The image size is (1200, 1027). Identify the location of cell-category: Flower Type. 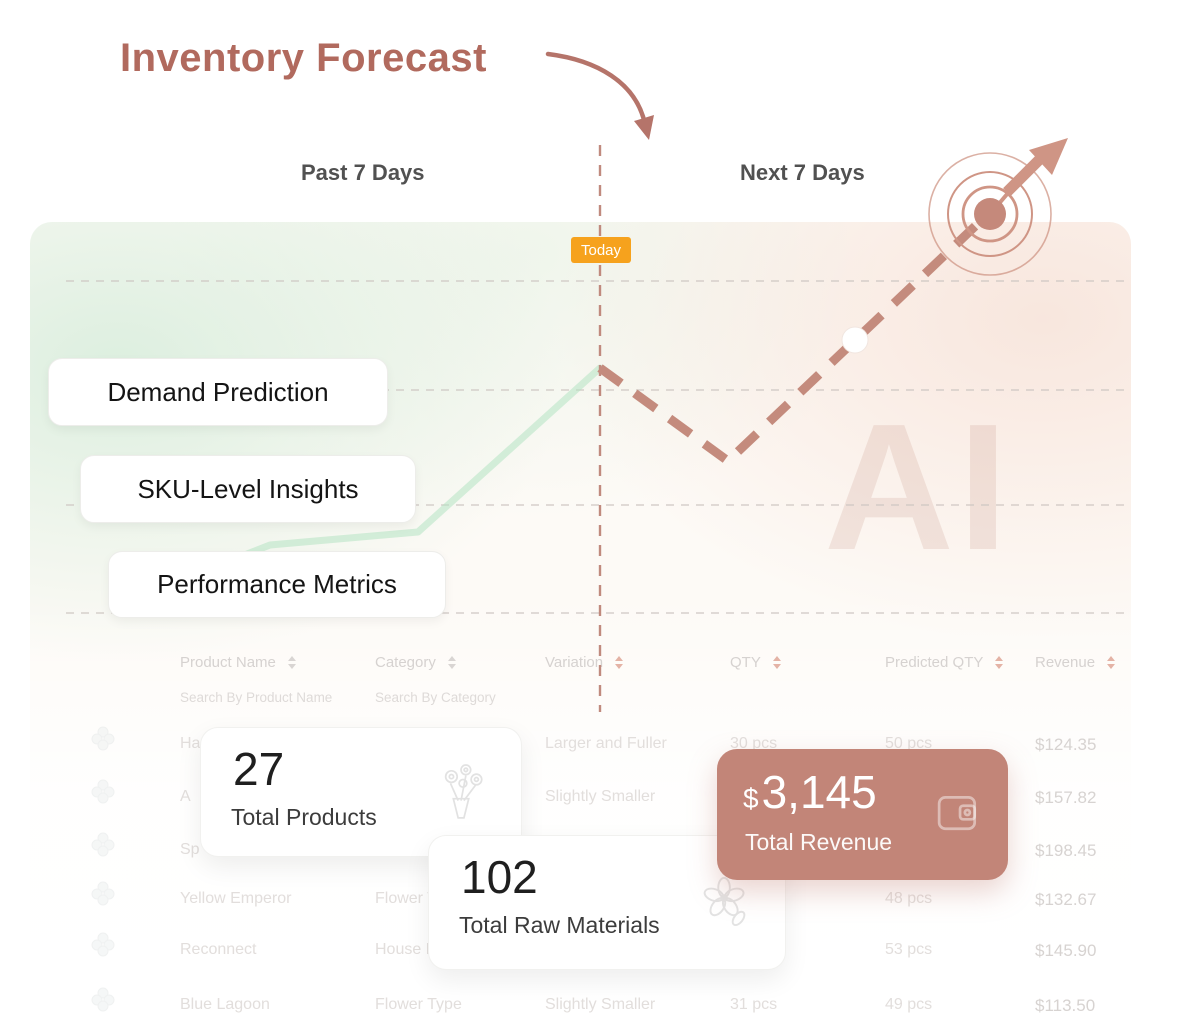
(418, 1004).